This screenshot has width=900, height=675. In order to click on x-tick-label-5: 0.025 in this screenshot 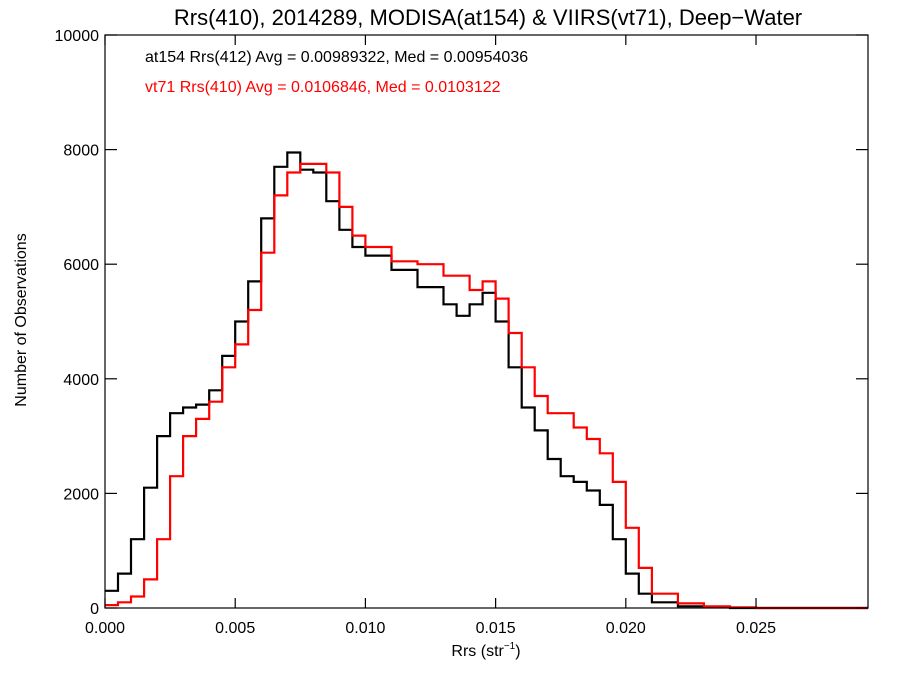, I will do `click(756, 628)`.